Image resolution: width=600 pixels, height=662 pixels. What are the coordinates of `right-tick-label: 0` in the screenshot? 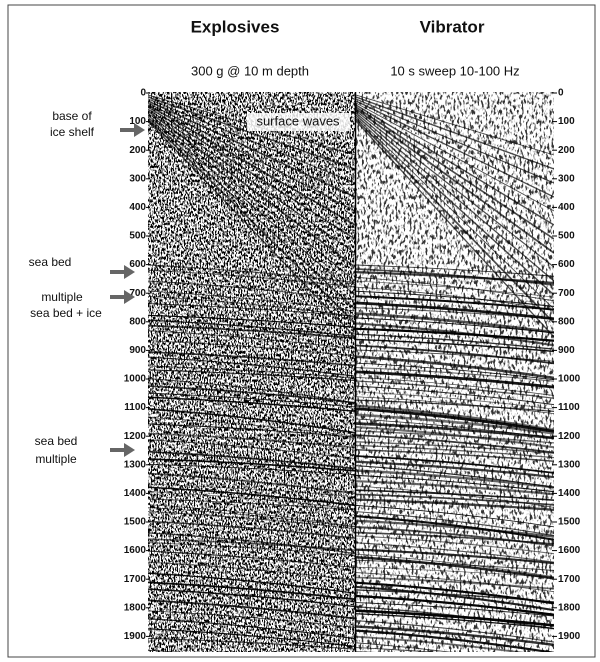 It's located at (561, 93).